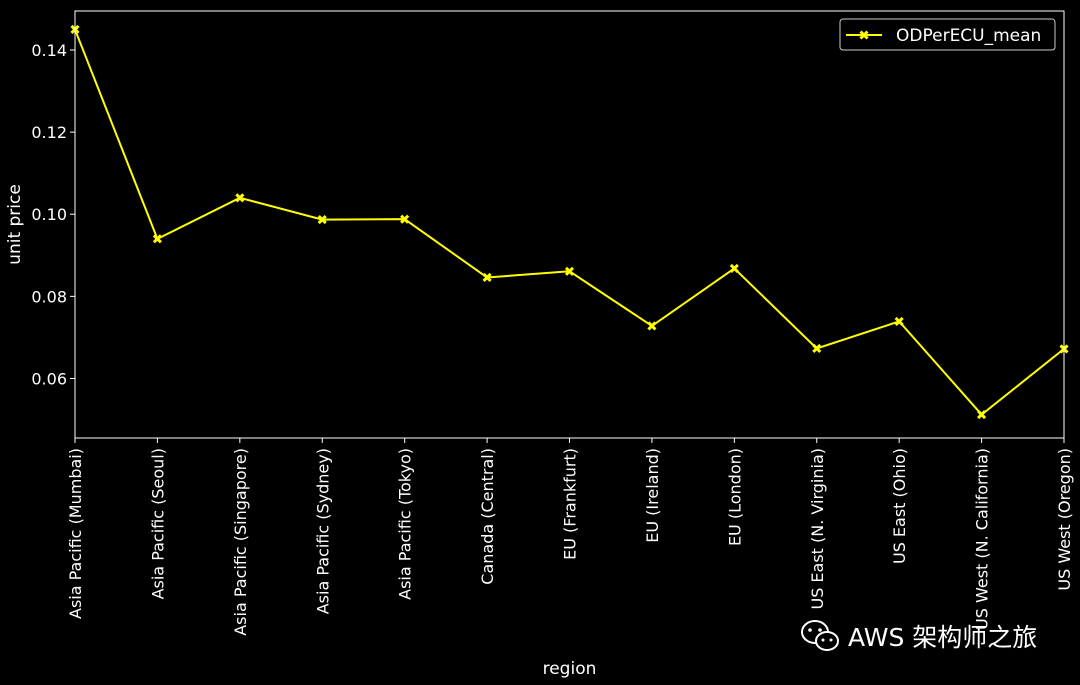 This screenshot has width=1080, height=685. I want to click on x-tick-label: Asia Pacific (Tokyo), so click(405, 524).